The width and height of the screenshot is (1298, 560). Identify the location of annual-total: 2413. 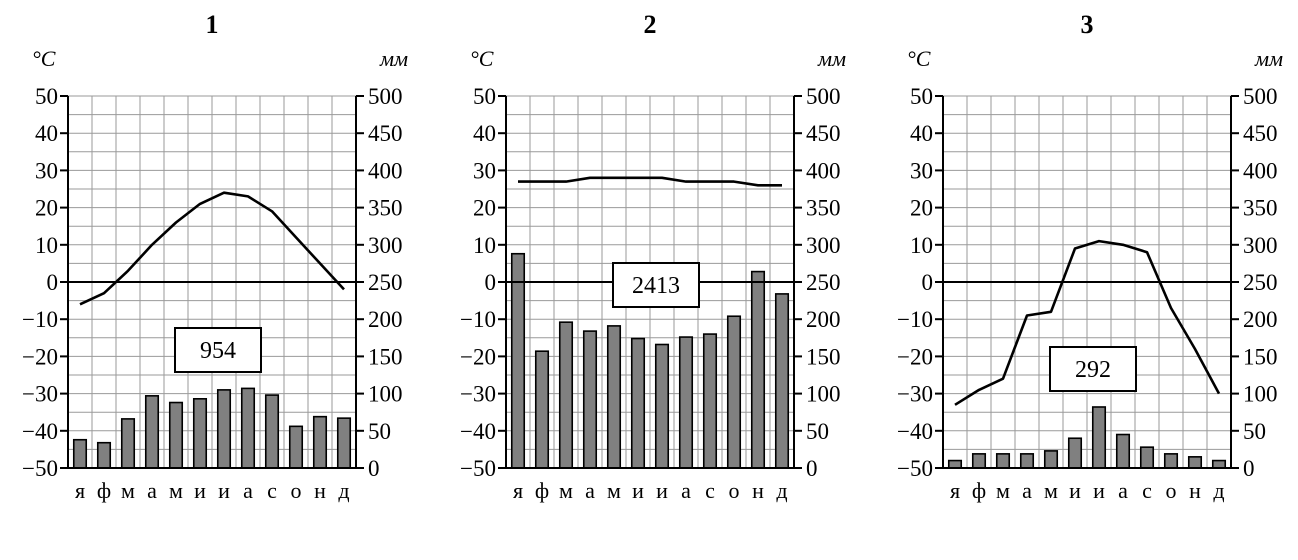
(656, 286).